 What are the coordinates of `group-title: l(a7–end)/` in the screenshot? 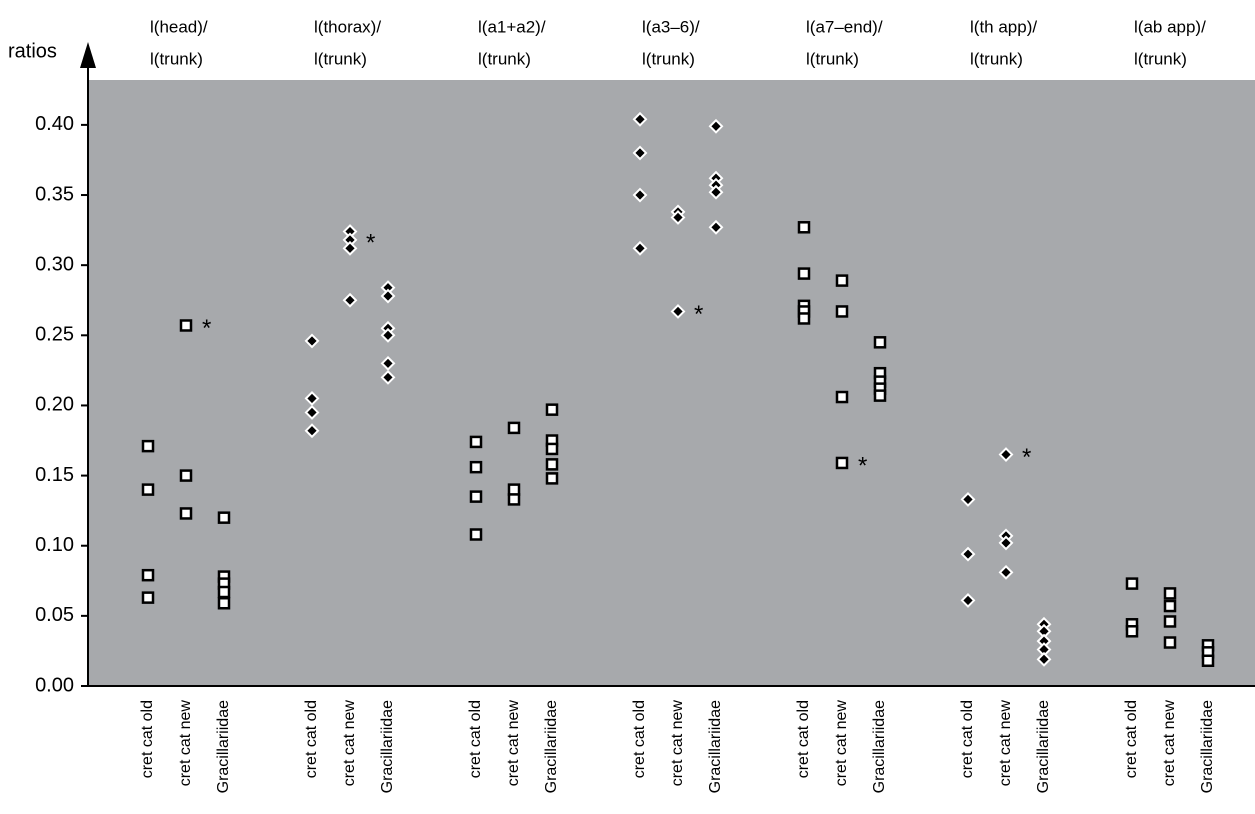 It's located at (844, 26).